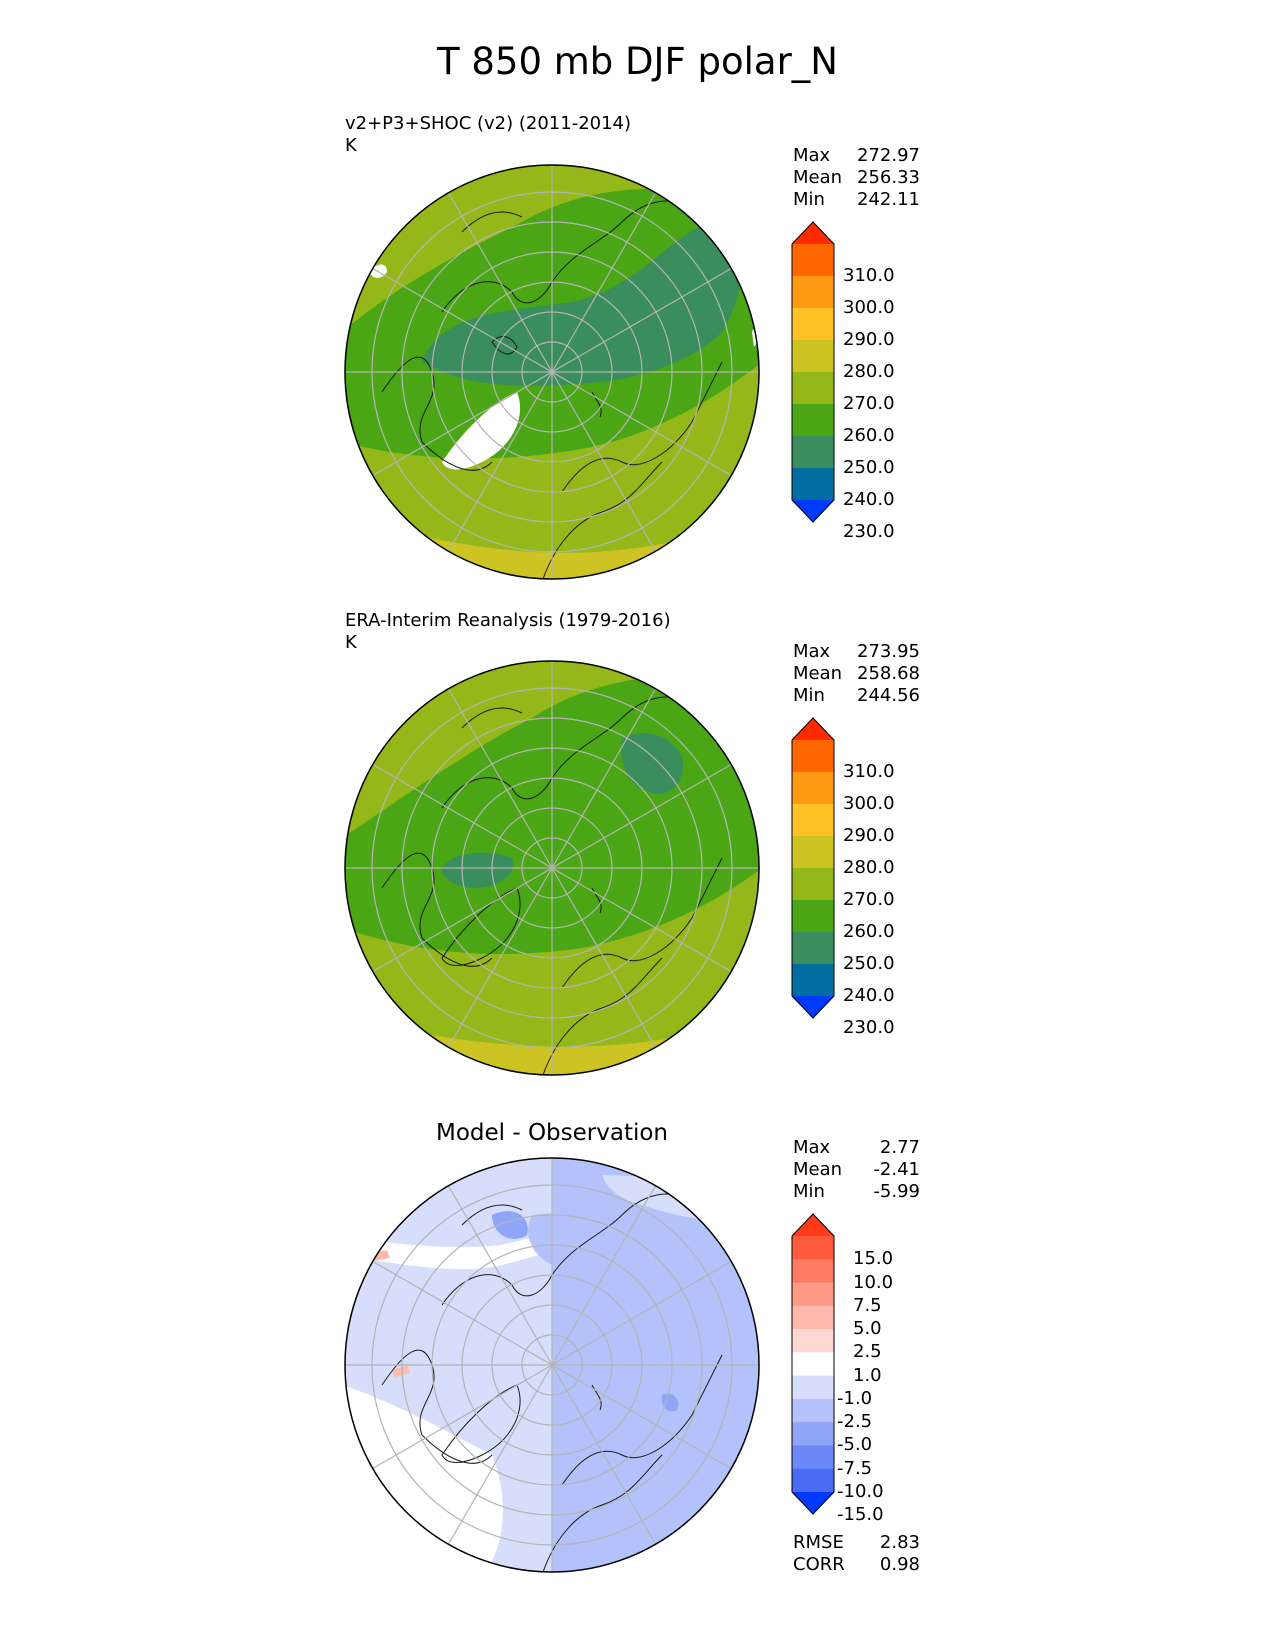 Image resolution: width=1275 pixels, height=1650 pixels. What do you see at coordinates (888, 155) in the screenshot?
I see `stat-max-value: 272.97` at bounding box center [888, 155].